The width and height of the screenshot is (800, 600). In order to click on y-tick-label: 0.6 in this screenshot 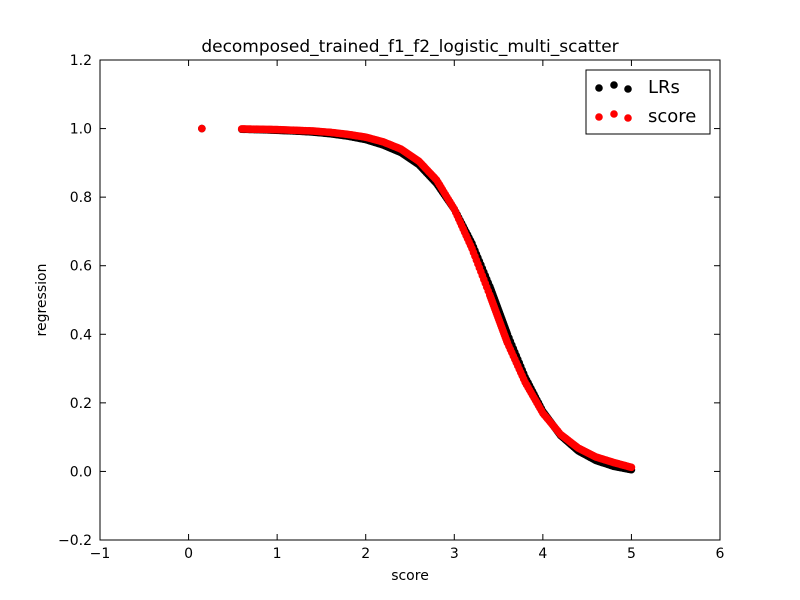, I will do `click(81, 267)`.